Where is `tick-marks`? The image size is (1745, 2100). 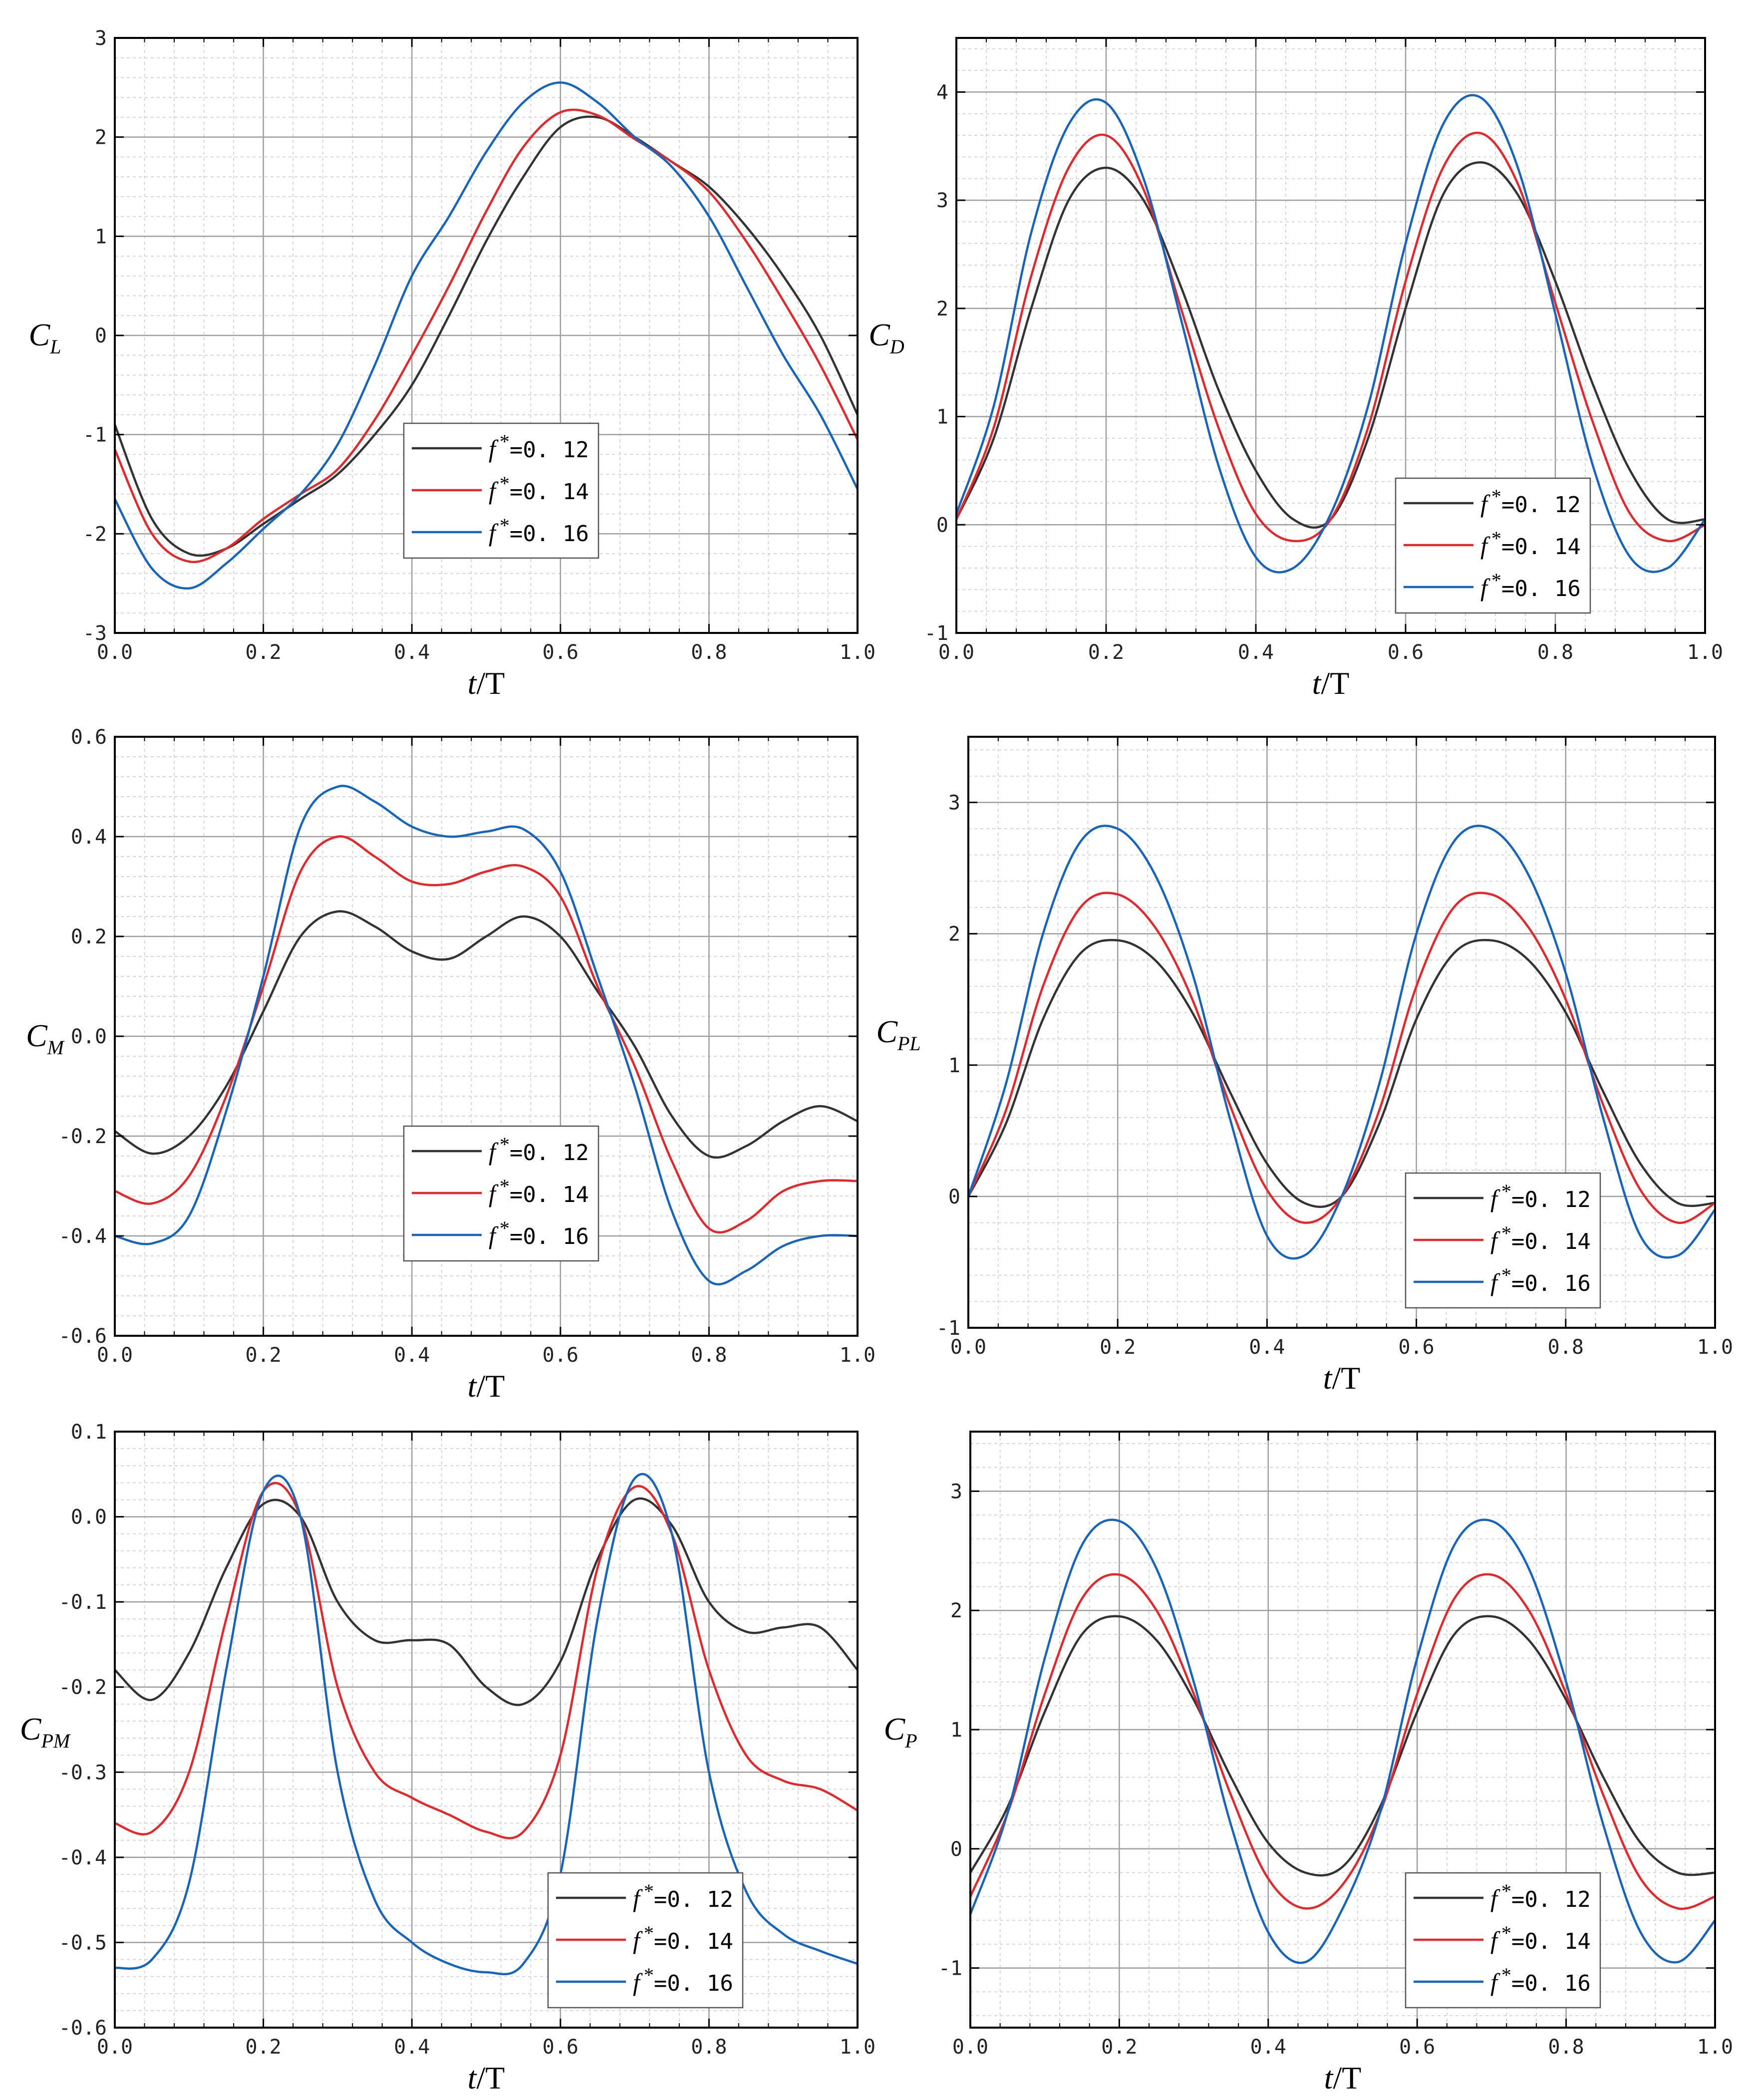 tick-marks is located at coordinates (1342, 1033).